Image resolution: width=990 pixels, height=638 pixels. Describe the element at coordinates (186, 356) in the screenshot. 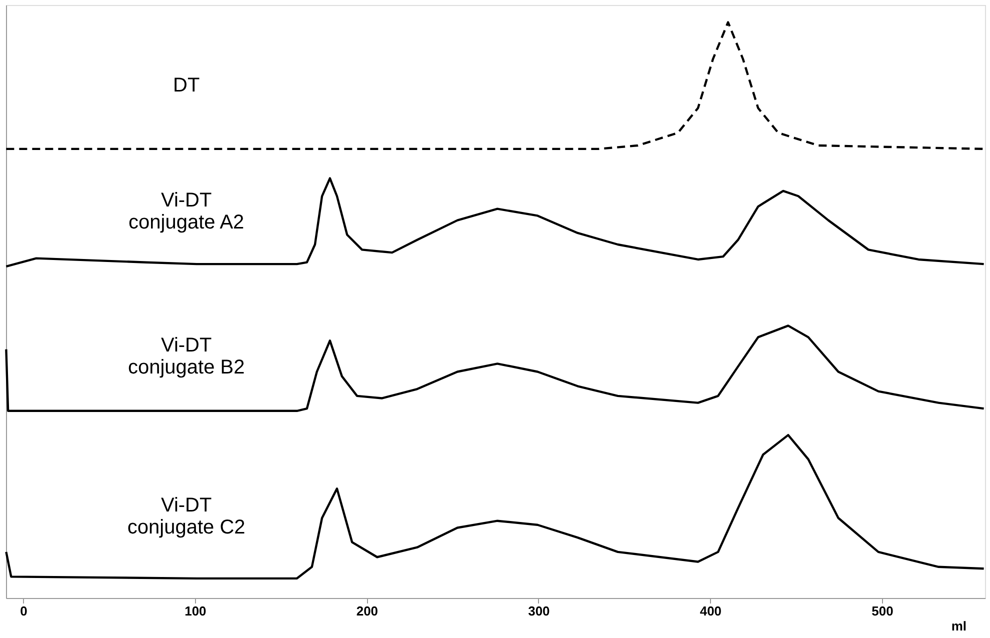

I see `series-label: Vi-DT conjugate B2` at that location.